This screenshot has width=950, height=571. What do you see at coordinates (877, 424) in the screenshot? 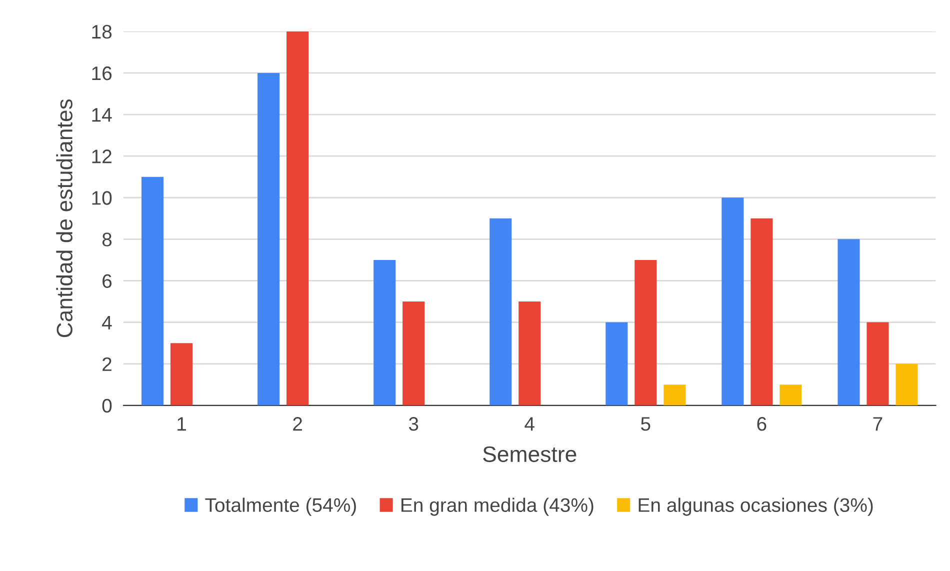
I see `x-tick-label: 7` at bounding box center [877, 424].